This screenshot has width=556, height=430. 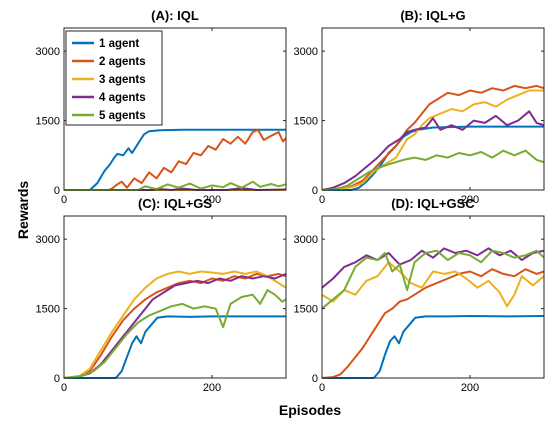 I want to click on legend: 1 agent 2 agents 3 agents 4 agents 5 agents, so click(x=114, y=78).